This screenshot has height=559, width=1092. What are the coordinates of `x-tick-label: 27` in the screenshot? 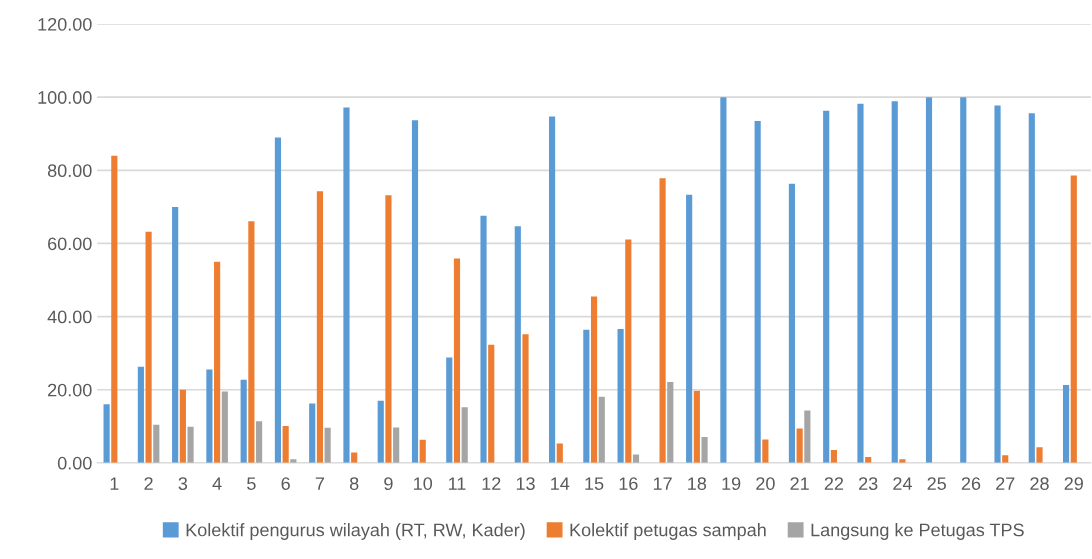 It's located at (1005, 483).